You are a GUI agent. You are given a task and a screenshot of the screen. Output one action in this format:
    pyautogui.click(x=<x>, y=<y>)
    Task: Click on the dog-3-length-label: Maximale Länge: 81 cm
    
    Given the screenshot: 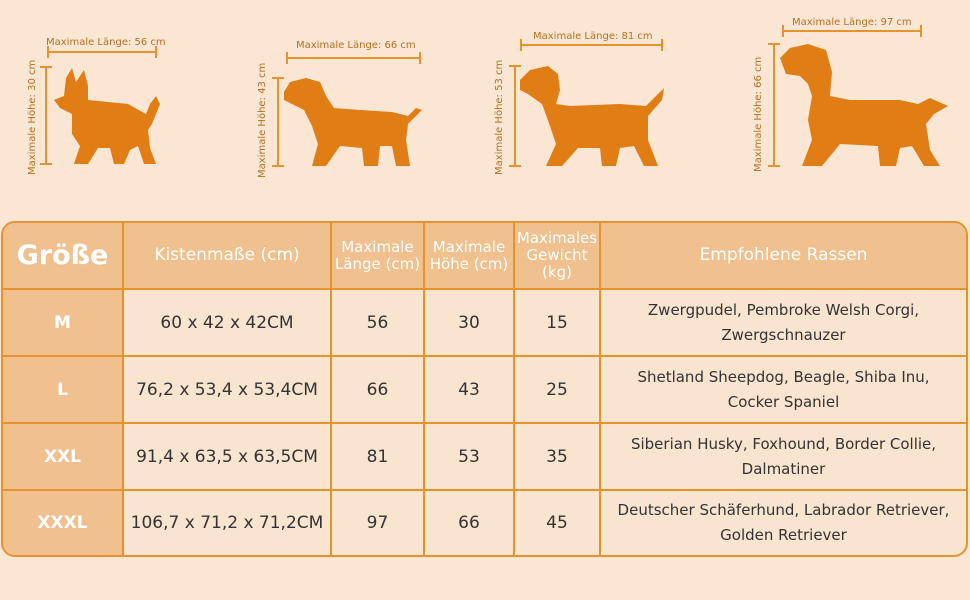 What is the action you would take?
    pyautogui.click(x=593, y=36)
    